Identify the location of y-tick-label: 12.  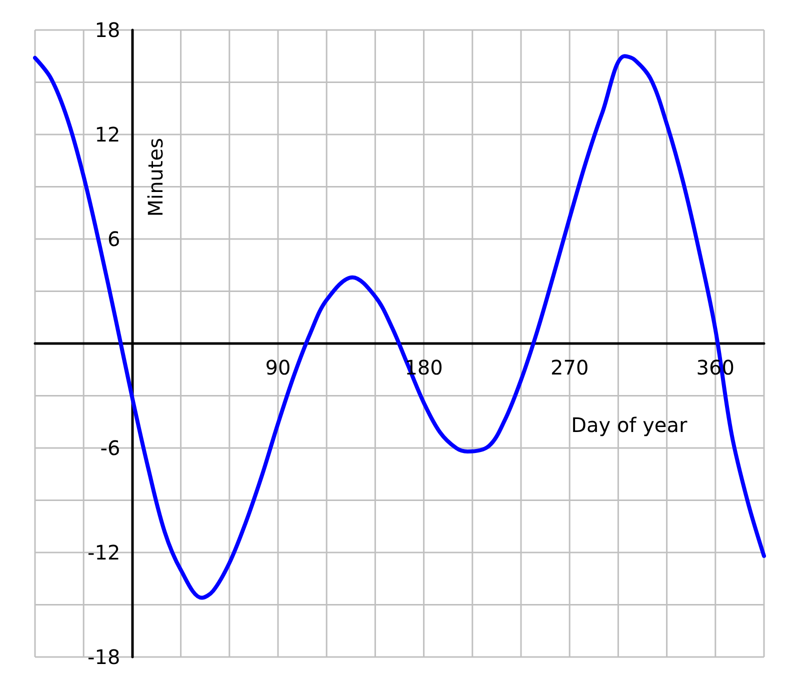
(107, 134).